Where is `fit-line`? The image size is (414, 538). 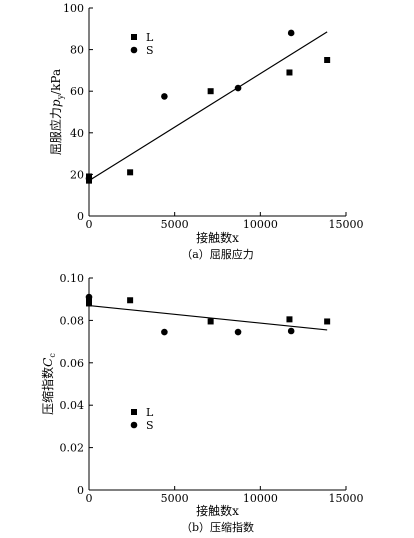 fit-line is located at coordinates (208, 317).